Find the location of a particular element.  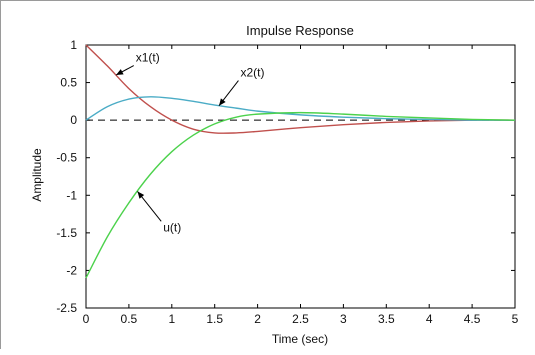

x-tick-label: 2 is located at coordinates (257, 319).